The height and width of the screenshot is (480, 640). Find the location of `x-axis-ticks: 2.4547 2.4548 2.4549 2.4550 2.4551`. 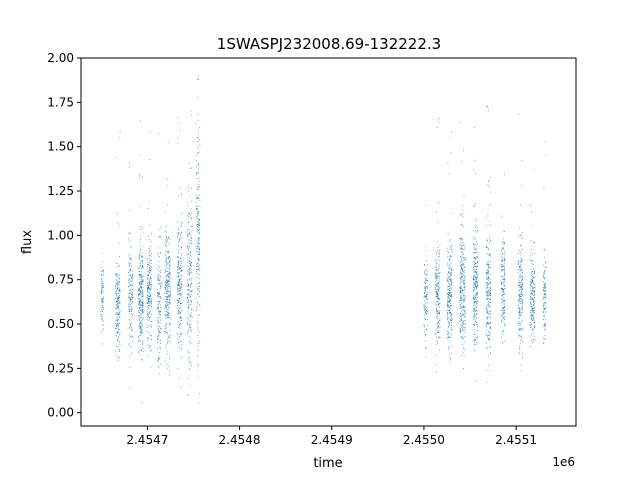

x-axis-ticks: 2.4547 2.4548 2.4549 2.4550 2.4551 is located at coordinates (331, 436).